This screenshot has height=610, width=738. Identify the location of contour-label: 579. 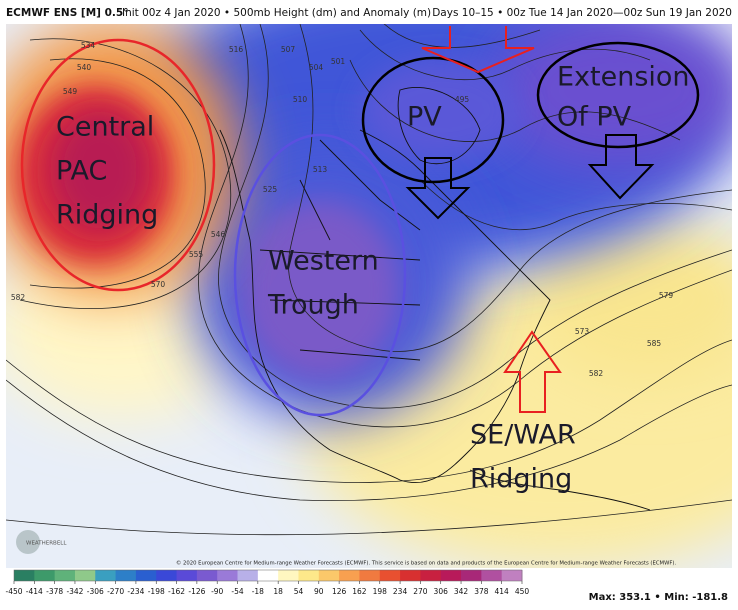
(666, 295).